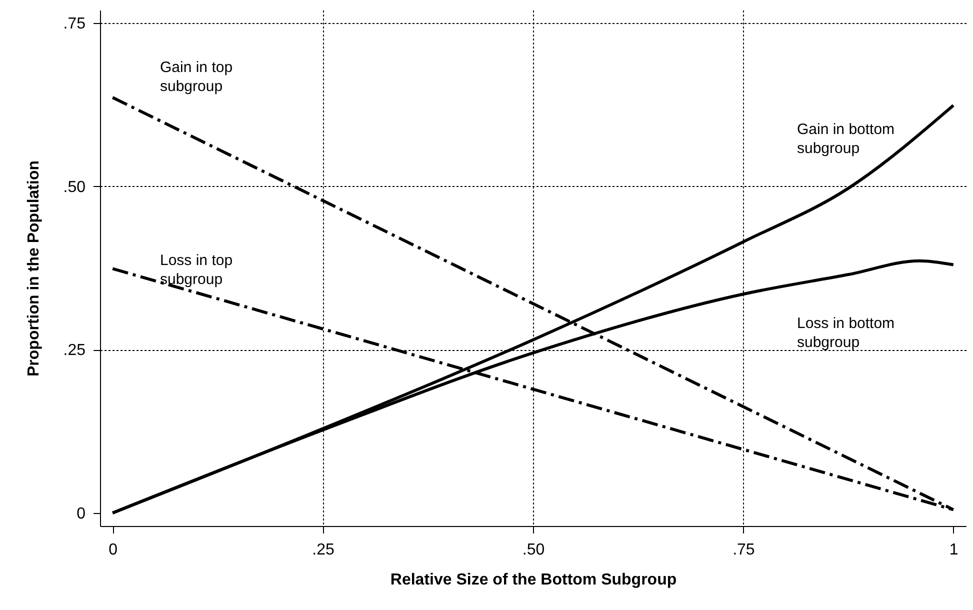  What do you see at coordinates (323, 550) in the screenshot?
I see `x-tick-label: .25` at bounding box center [323, 550].